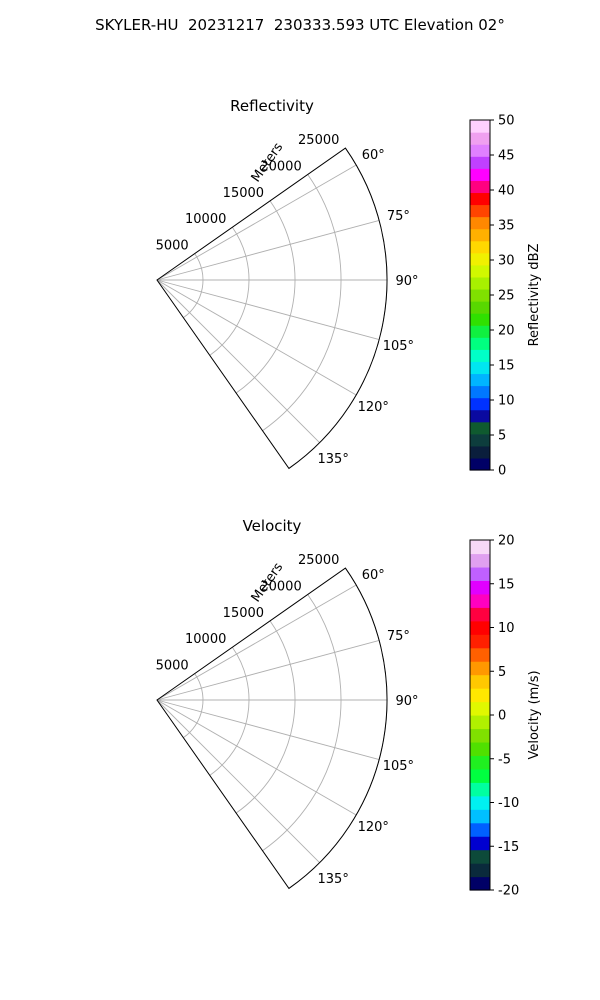 This screenshot has height=1000, width=600. What do you see at coordinates (508, 803) in the screenshot?
I see `colorbar-tick-label: -10` at bounding box center [508, 803].